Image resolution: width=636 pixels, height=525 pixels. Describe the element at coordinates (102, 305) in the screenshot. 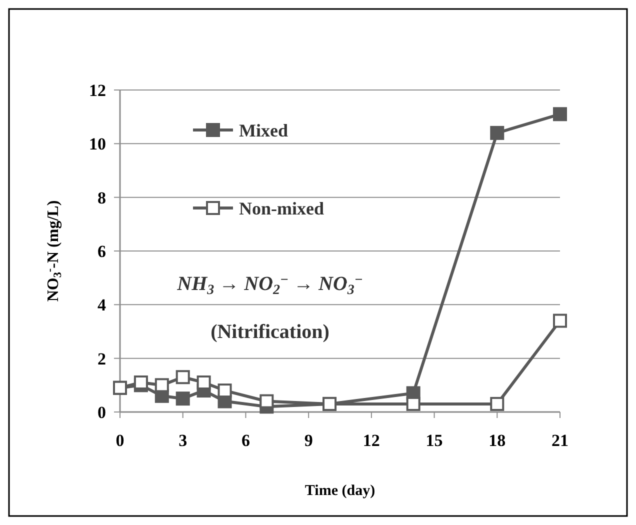

I see `y-tick-label: 4` at that location.